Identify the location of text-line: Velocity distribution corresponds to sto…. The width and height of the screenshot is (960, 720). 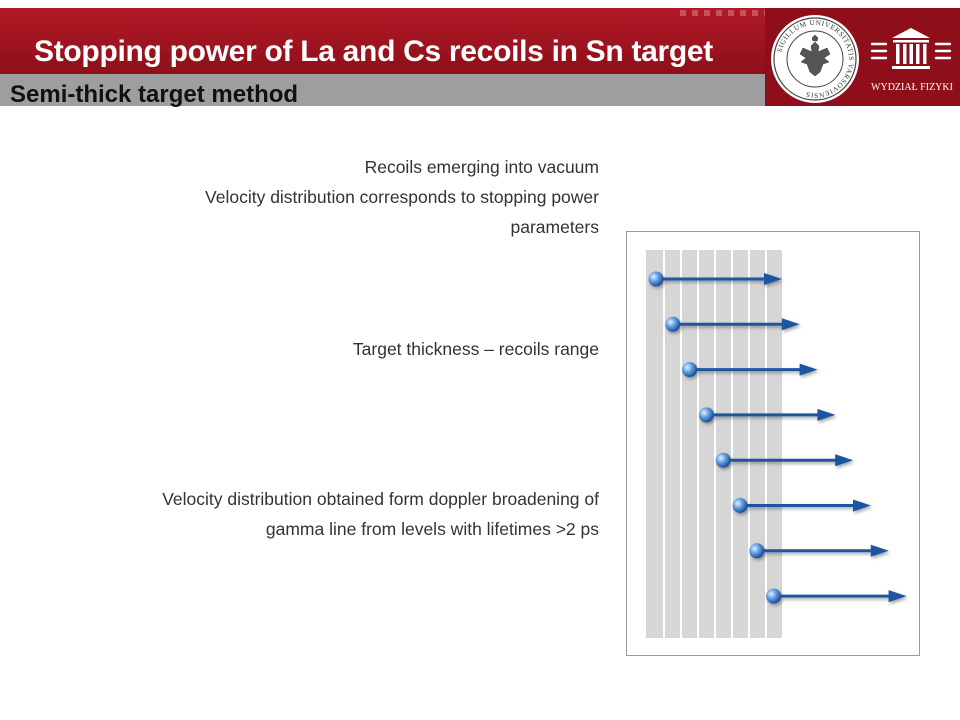
(402, 197).